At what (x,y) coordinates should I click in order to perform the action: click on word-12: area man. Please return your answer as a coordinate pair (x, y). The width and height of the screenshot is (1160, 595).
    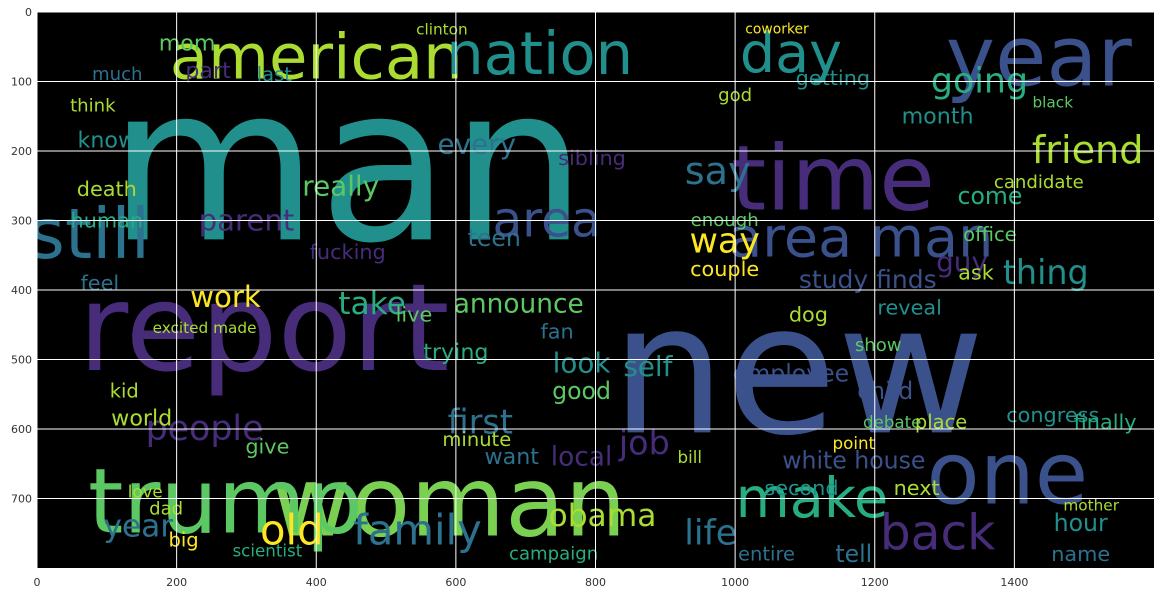
    Looking at the image, I should click on (860, 237).